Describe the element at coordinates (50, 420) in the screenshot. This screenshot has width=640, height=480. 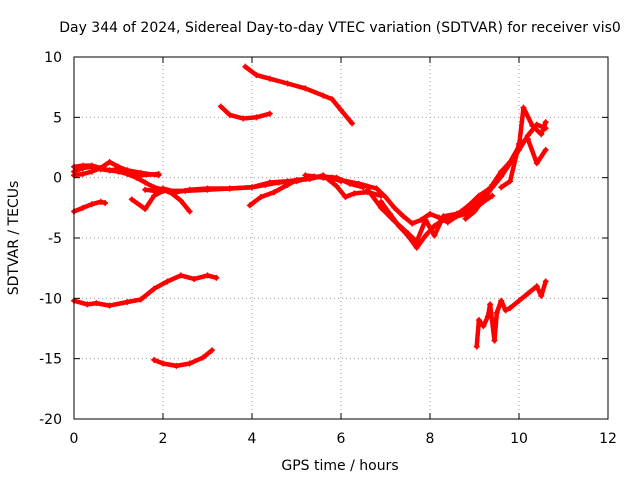
I see `y-tick-label: -20` at that location.